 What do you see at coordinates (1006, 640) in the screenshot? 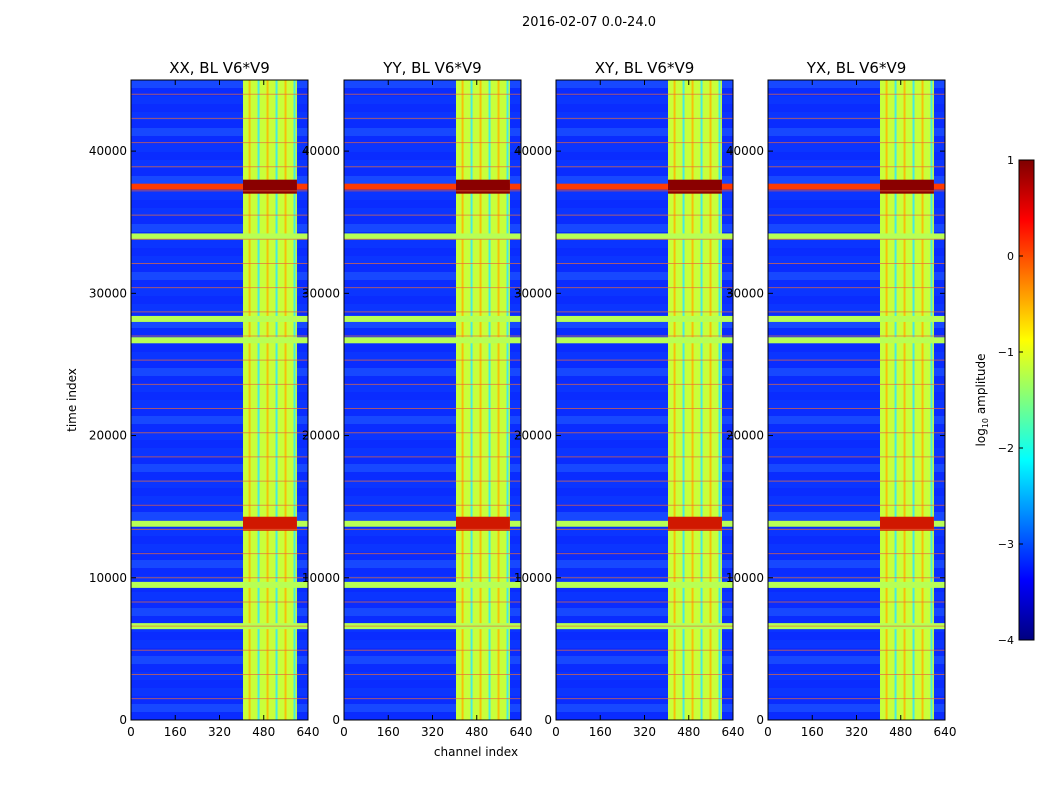
I see `colorbar-tick-label: −4` at bounding box center [1006, 640].